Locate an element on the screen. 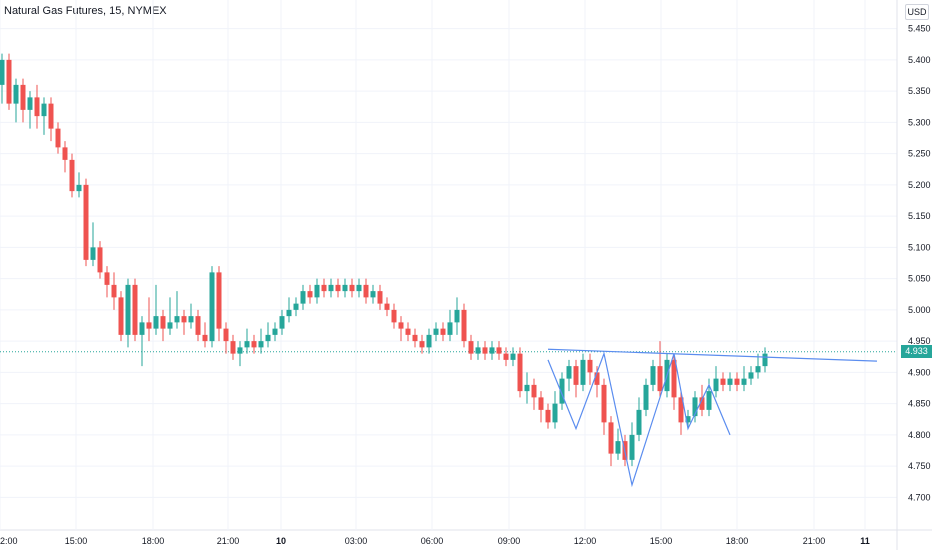 This screenshot has height=550, width=932. x-tick-label: 09:00 is located at coordinates (509, 541).